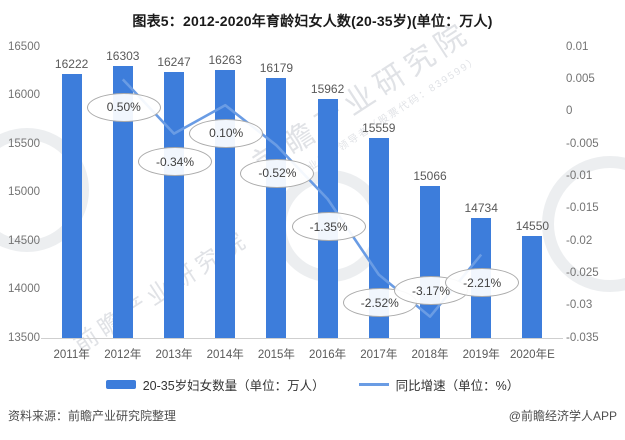  What do you see at coordinates (24, 95) in the screenshot?
I see `y-left-tick-16000: 16000` at bounding box center [24, 95].